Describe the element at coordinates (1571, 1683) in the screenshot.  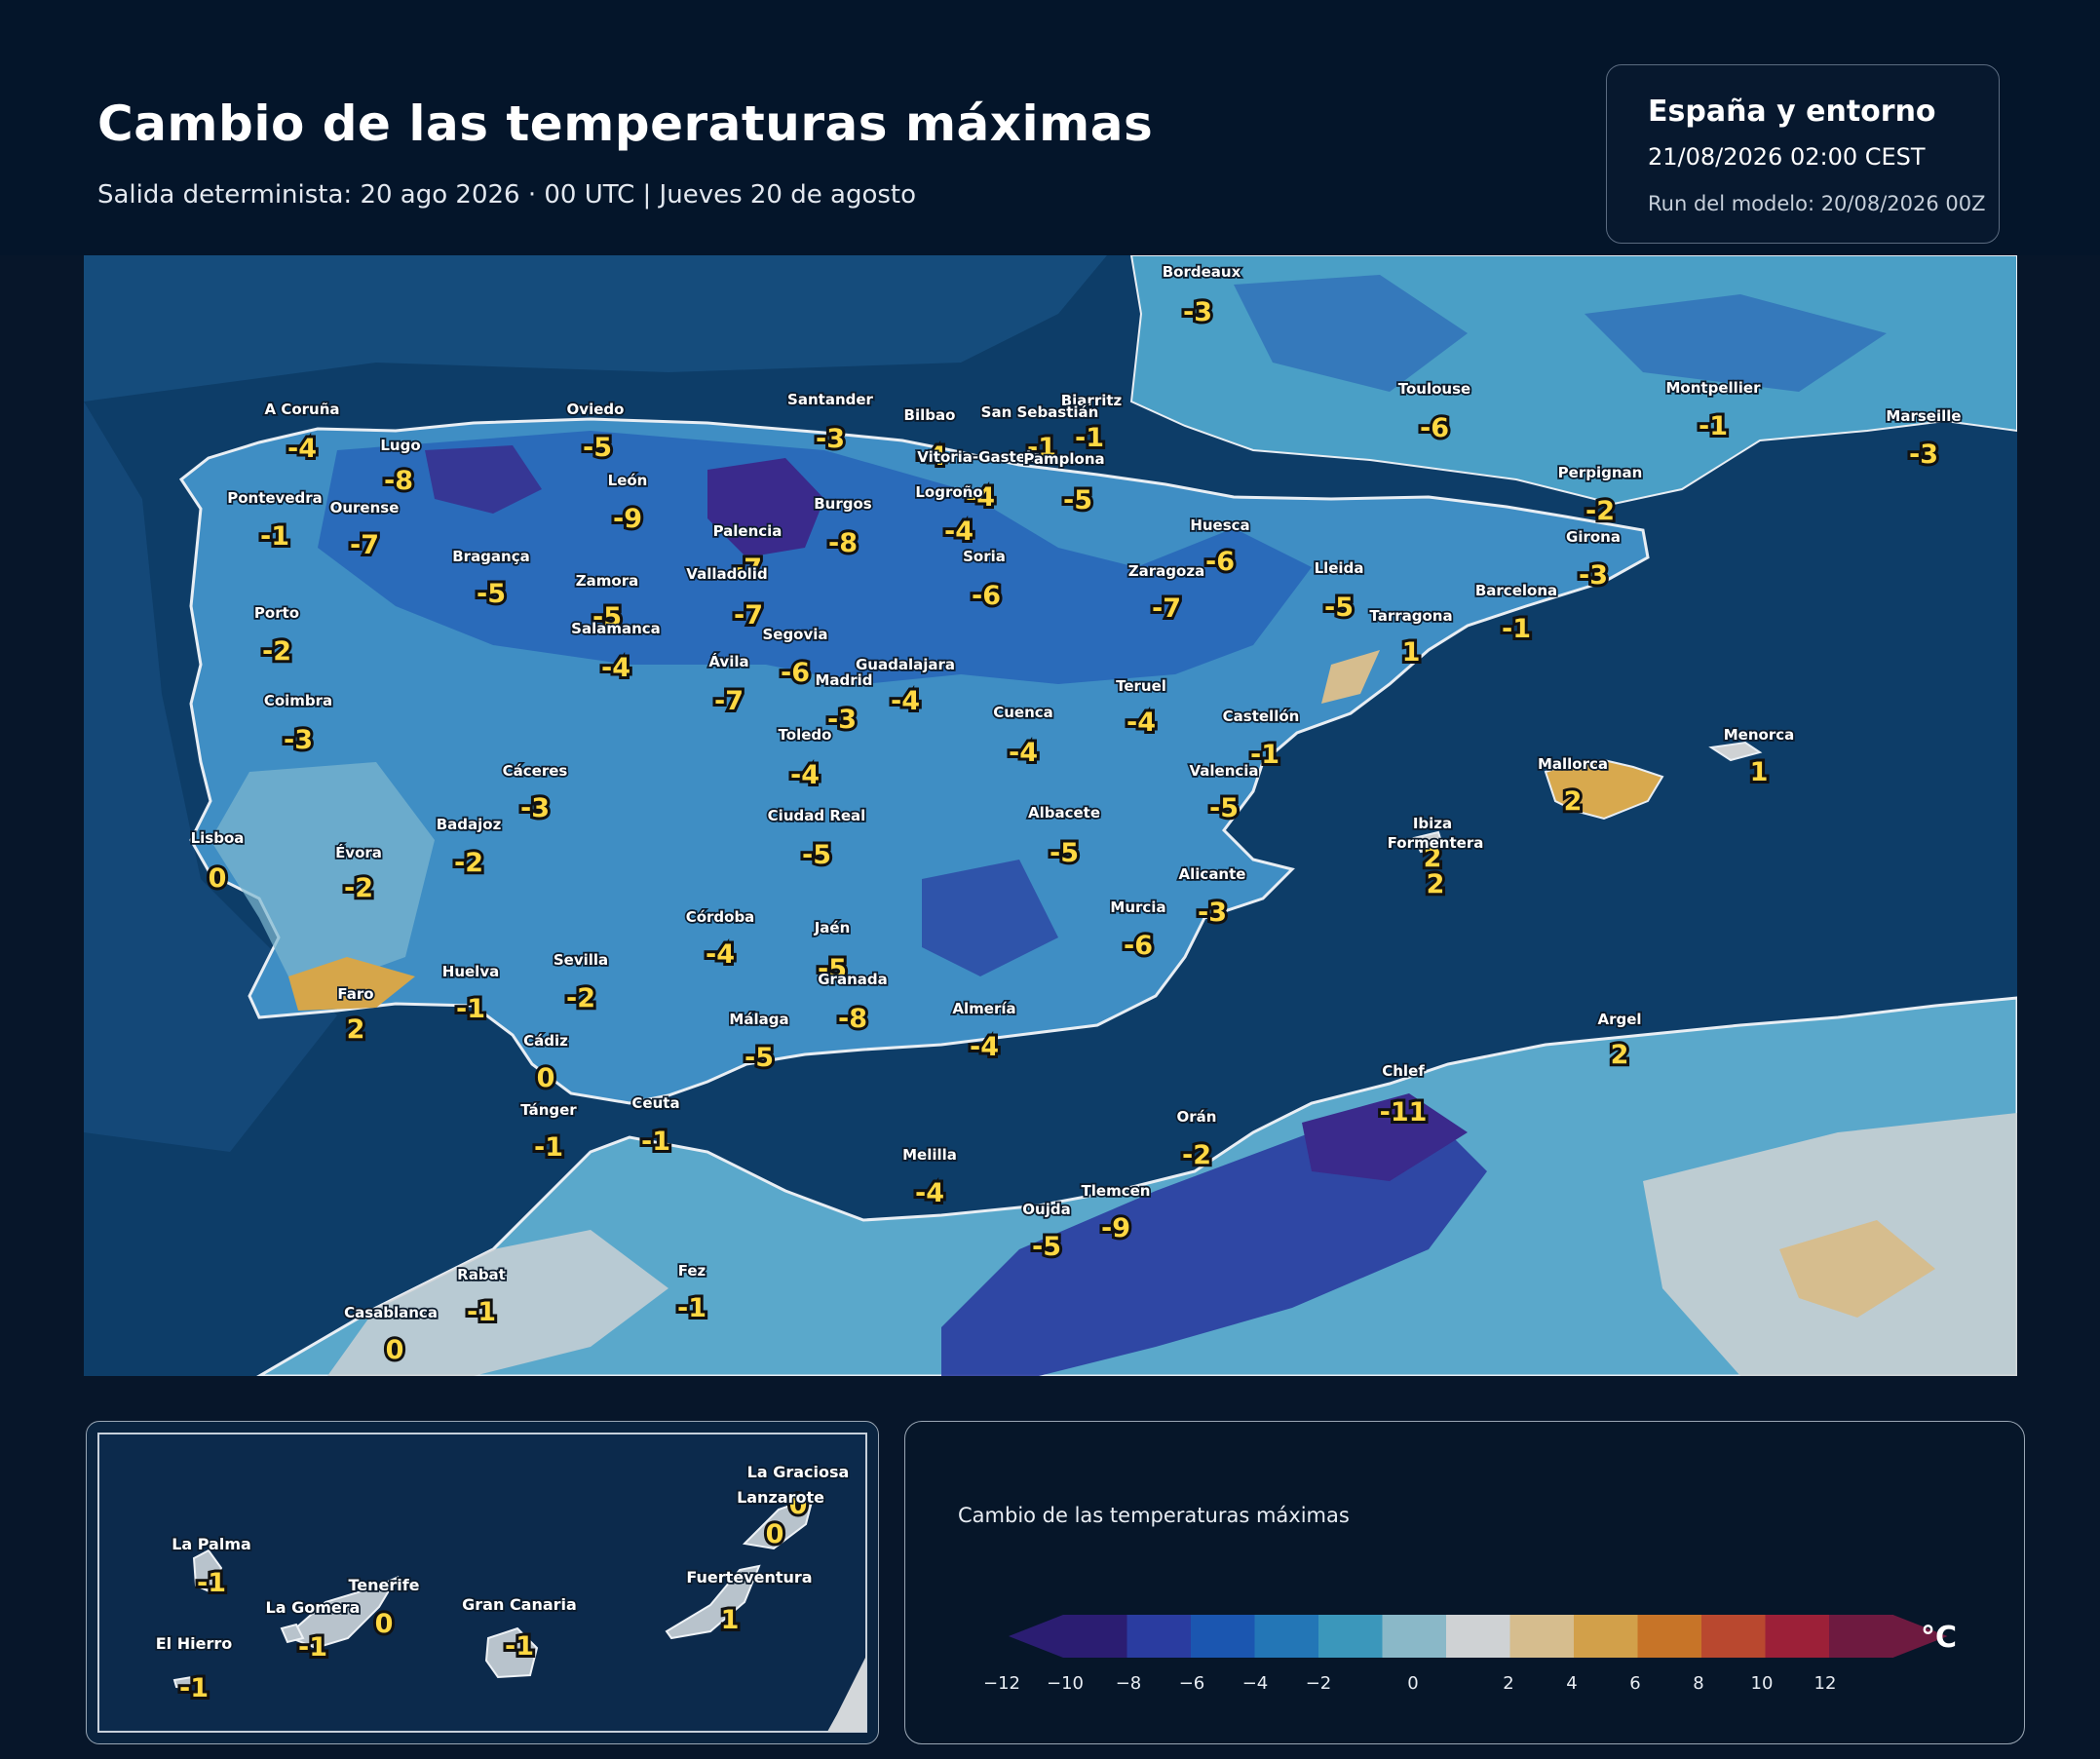
I see `colorbar-tick-label: 4` at that location.